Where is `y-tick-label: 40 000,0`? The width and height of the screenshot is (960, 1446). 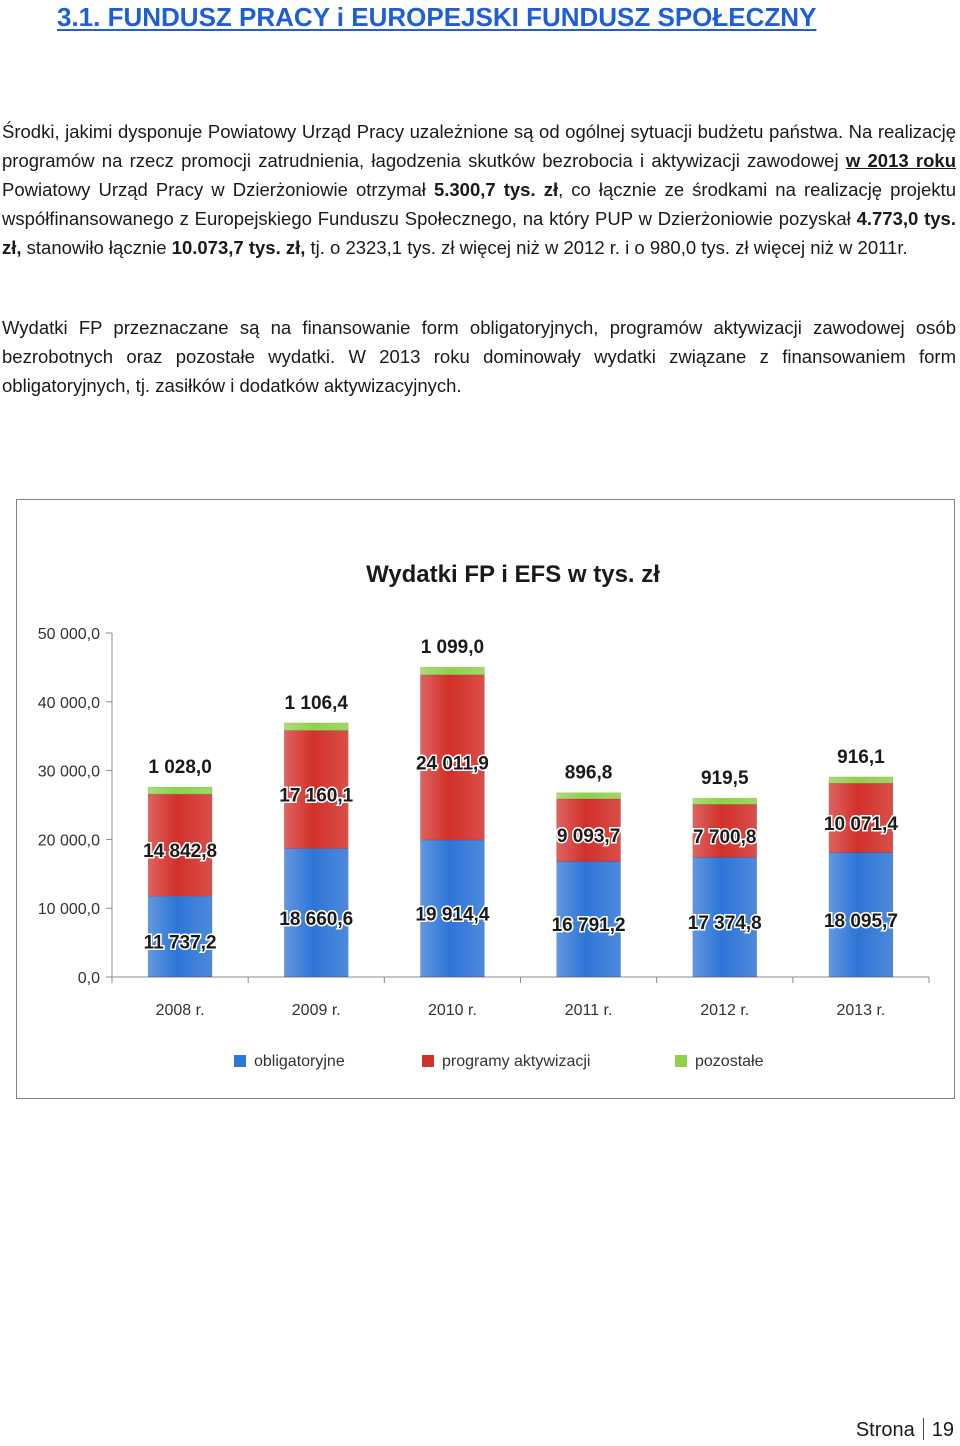 y-tick-label: 40 000,0 is located at coordinates (69, 703).